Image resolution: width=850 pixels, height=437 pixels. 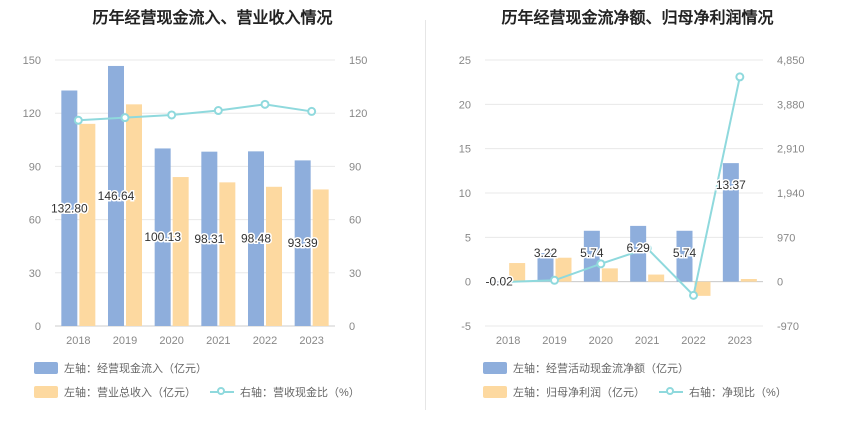 I want to click on legend-item-cash-inflow: 左轴：经营现金流入（亿元）, so click(x=120, y=368).